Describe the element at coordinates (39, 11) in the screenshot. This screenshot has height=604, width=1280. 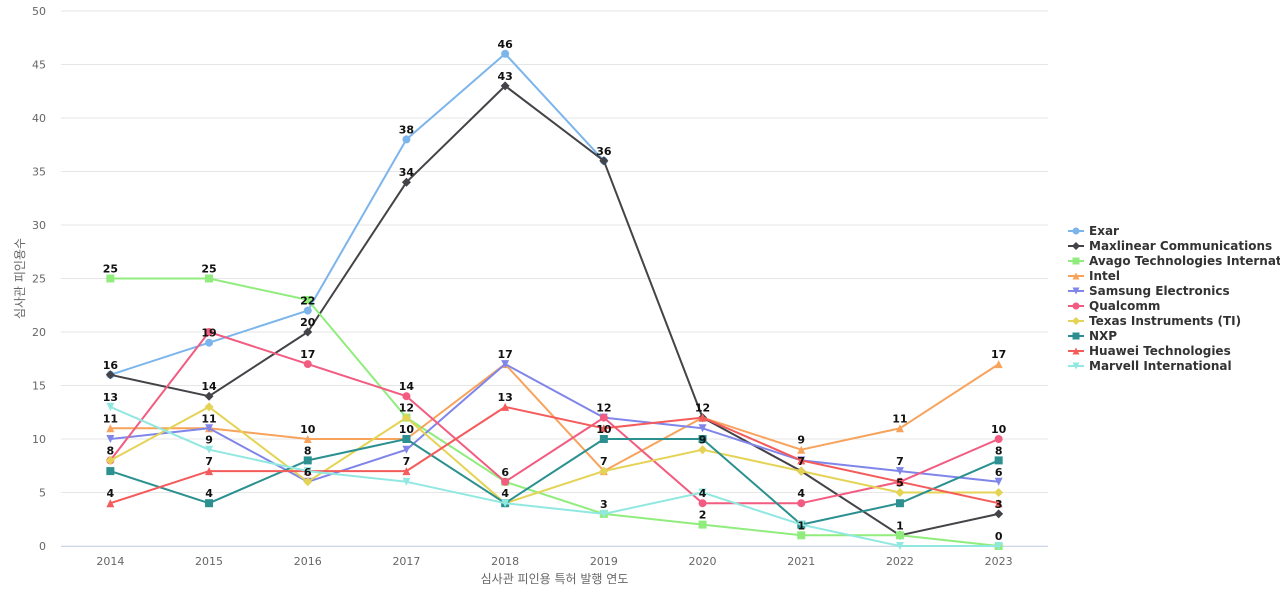
I see `y-tick-label: 50` at that location.